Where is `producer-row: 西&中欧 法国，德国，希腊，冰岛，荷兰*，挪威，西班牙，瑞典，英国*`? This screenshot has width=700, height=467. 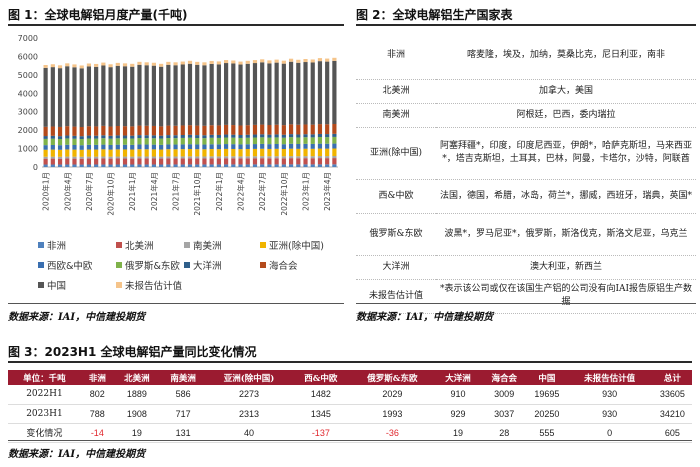
producer-row: 西&中欧 法国，德国，希腊，冰岛，荷兰*，挪威，西班牙，瑞典，英国* is located at coordinates (526, 196).